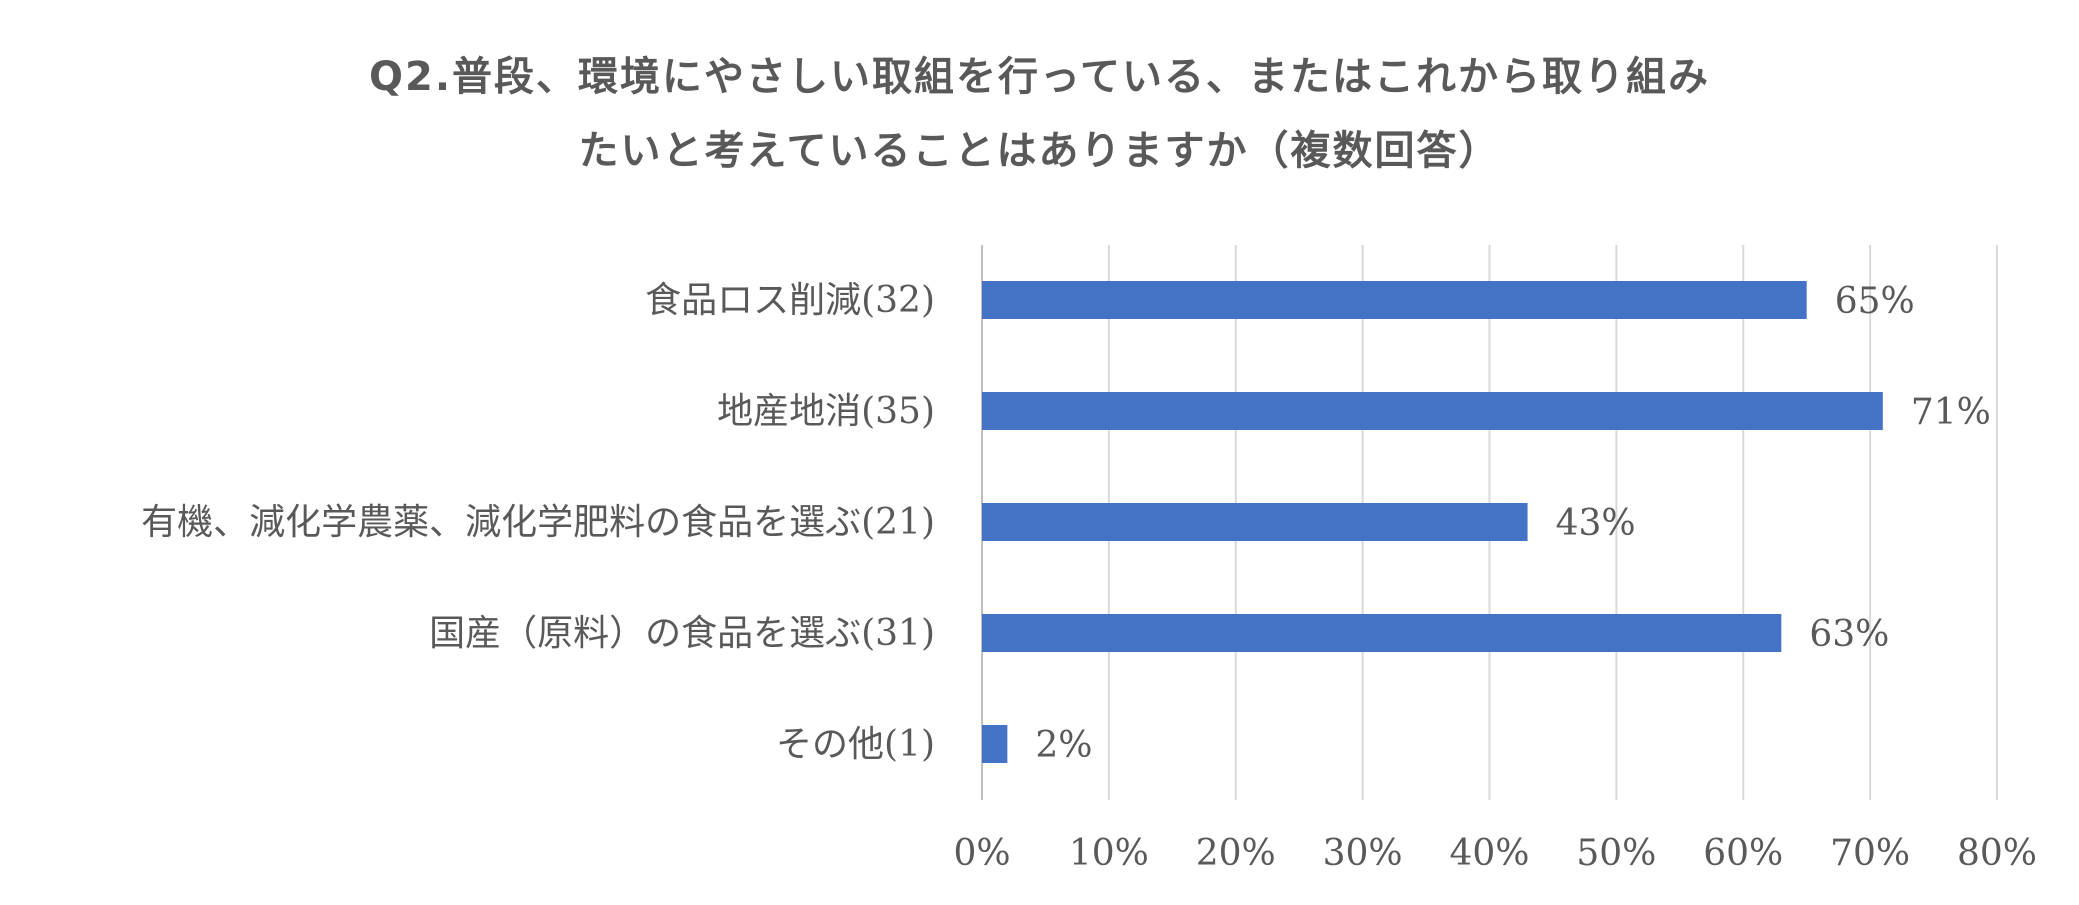 The width and height of the screenshot is (2079, 905). Describe the element at coordinates (1849, 634) in the screenshot. I see `data-label: 63%` at that location.